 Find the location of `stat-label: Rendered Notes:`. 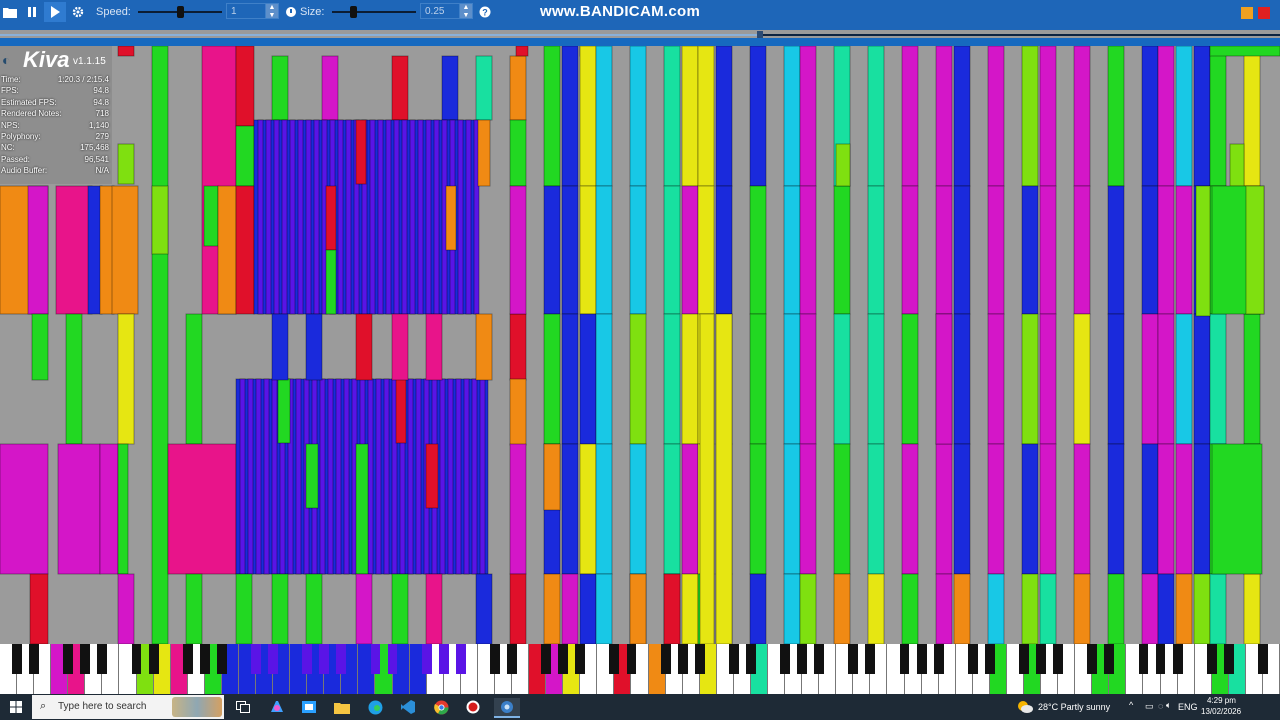

stat-label: Rendered Notes: is located at coordinates (31, 114).